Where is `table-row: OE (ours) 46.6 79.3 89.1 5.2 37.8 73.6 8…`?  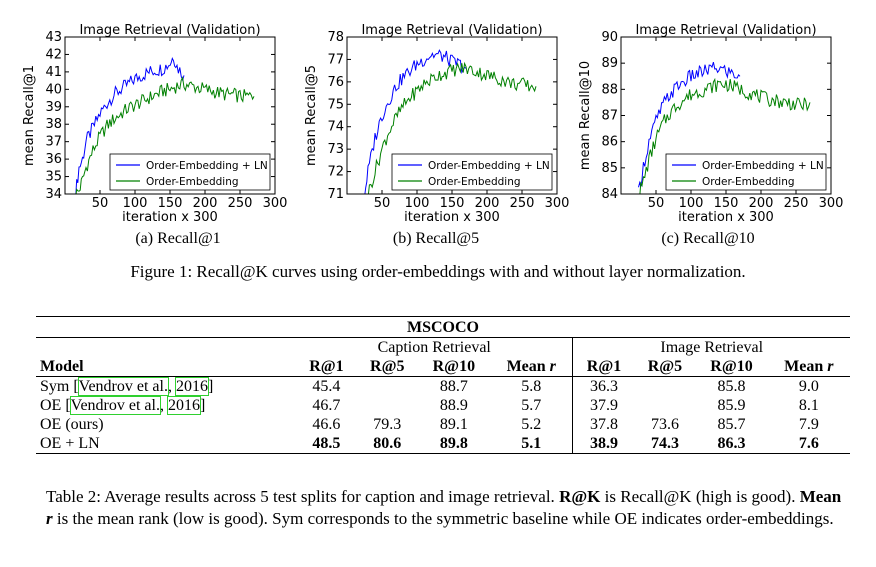 table-row: OE (ours) 46.6 79.3 89.1 5.2 37.8 73.6 8… is located at coordinates (443, 424).